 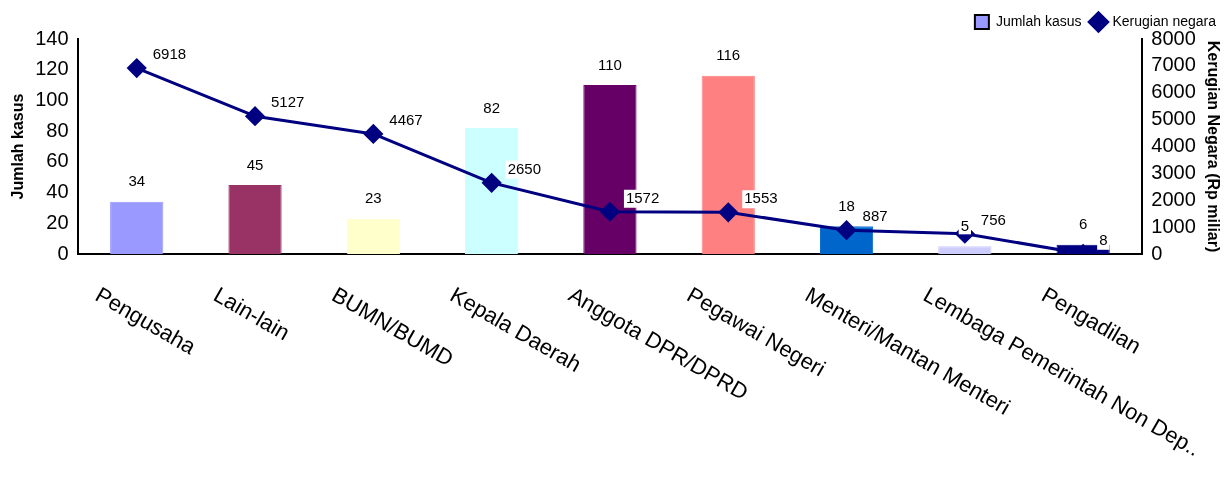 I want to click on y-tick-label: 120, so click(x=52, y=68).